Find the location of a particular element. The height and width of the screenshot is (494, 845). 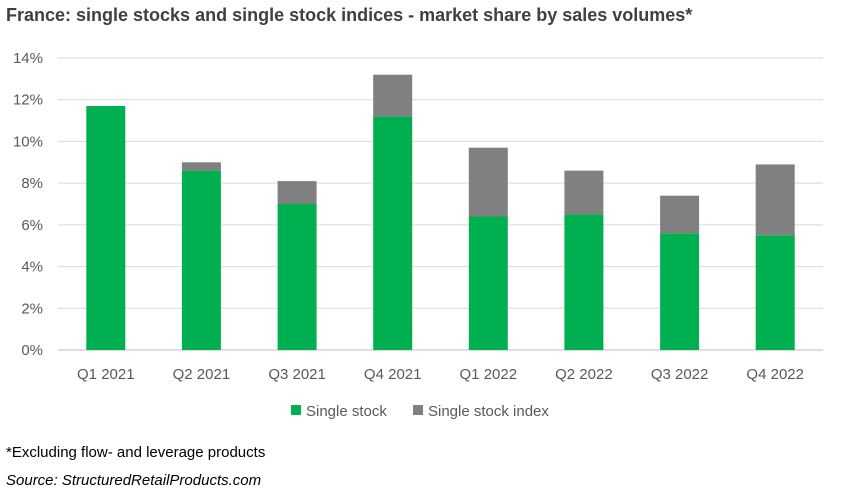

legend: Single stock Single stock index is located at coordinates (420, 411).